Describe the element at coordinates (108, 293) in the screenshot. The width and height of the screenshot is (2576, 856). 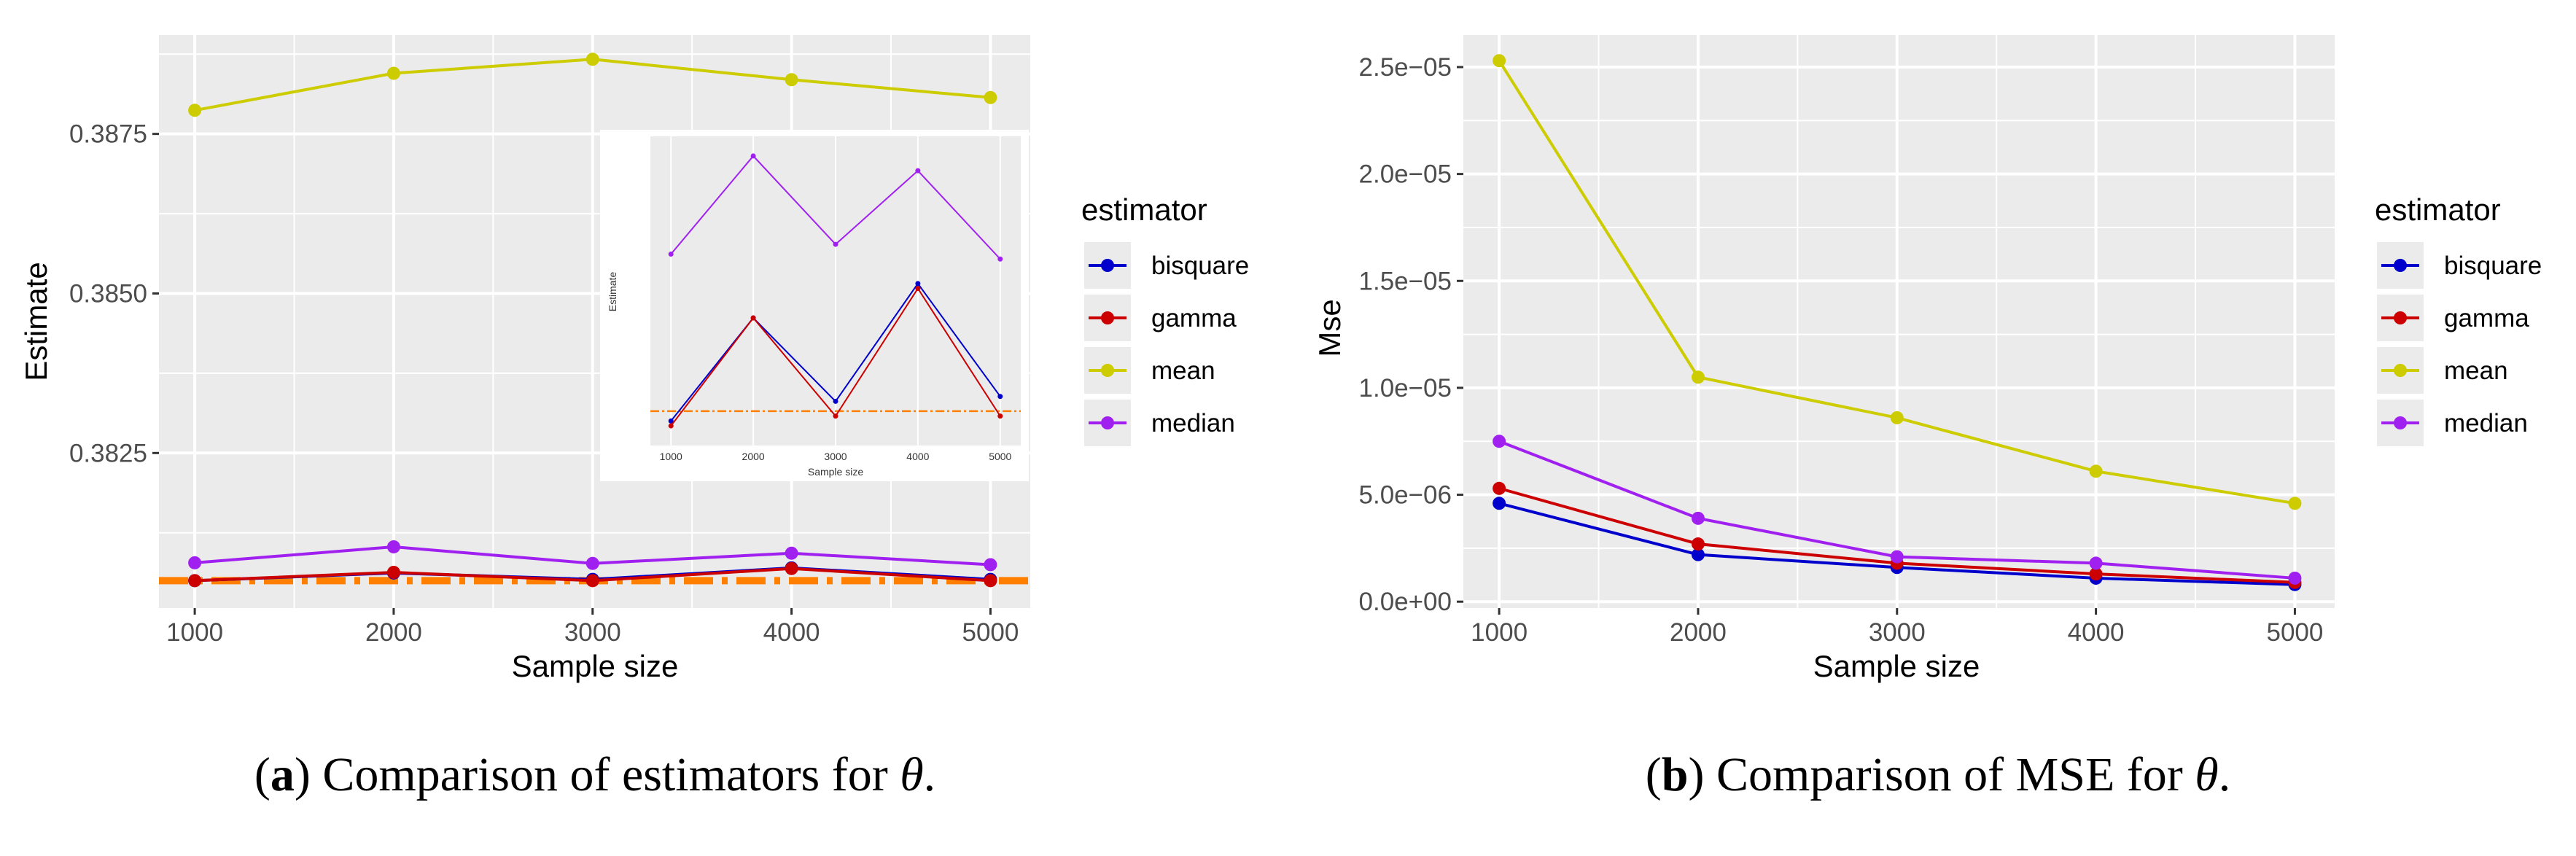
I see `y-tick-label: 0.3850` at that location.